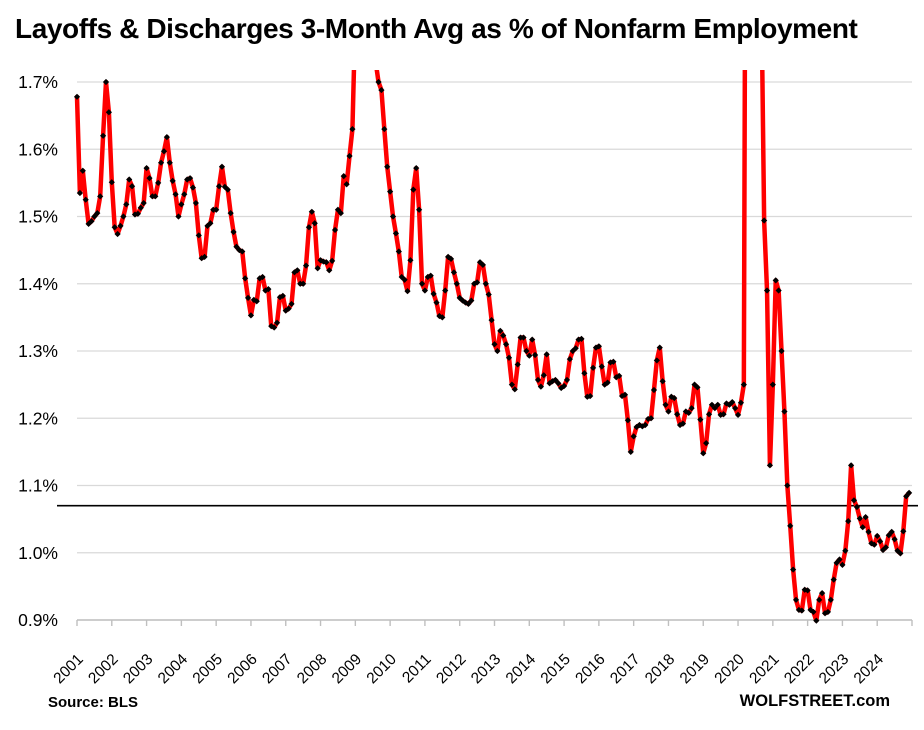  I want to click on y-tick-label: 1.7%, so click(38, 82).